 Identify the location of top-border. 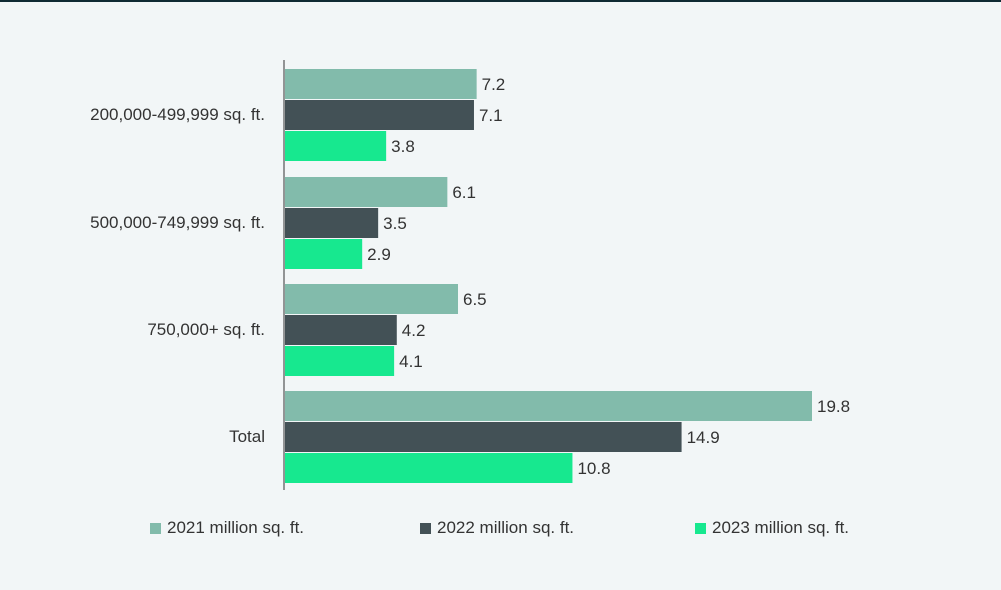
(500, 1).